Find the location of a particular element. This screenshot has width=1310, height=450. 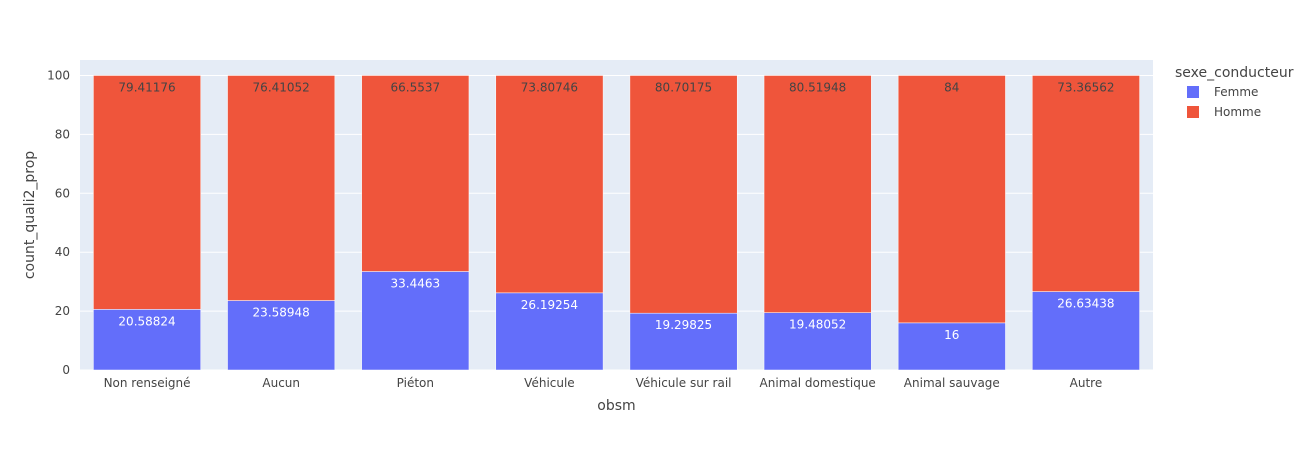

x-tick-label: Non renseigné is located at coordinates (147, 383).